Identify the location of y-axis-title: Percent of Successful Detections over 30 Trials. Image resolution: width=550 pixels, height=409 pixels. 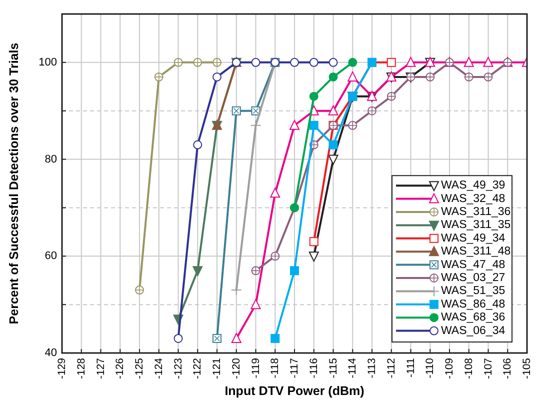
(14, 183).